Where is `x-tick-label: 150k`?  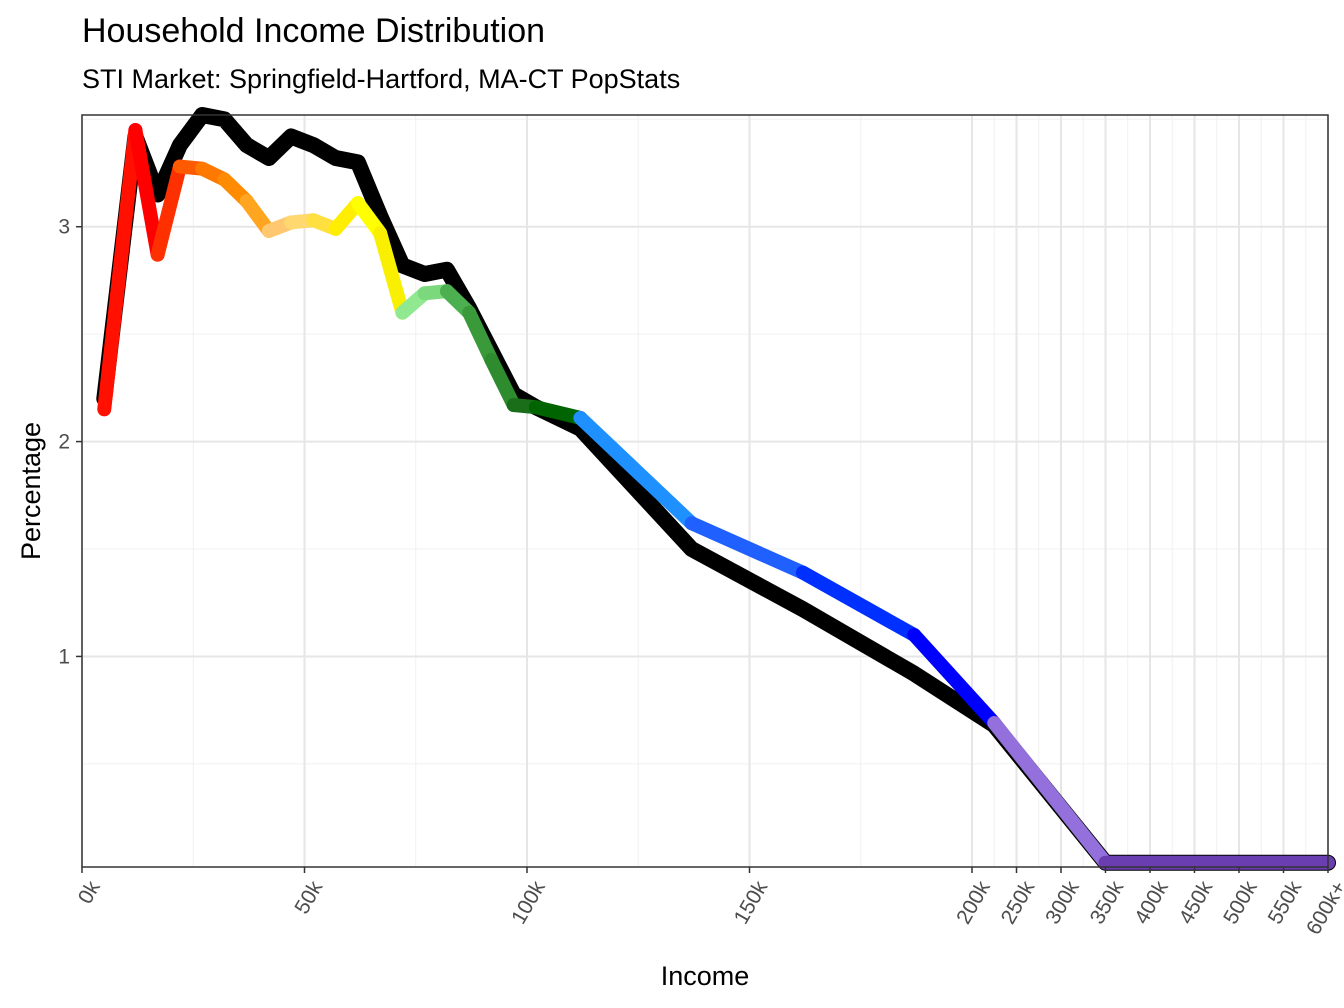
x-tick-label: 150k is located at coordinates (751, 902).